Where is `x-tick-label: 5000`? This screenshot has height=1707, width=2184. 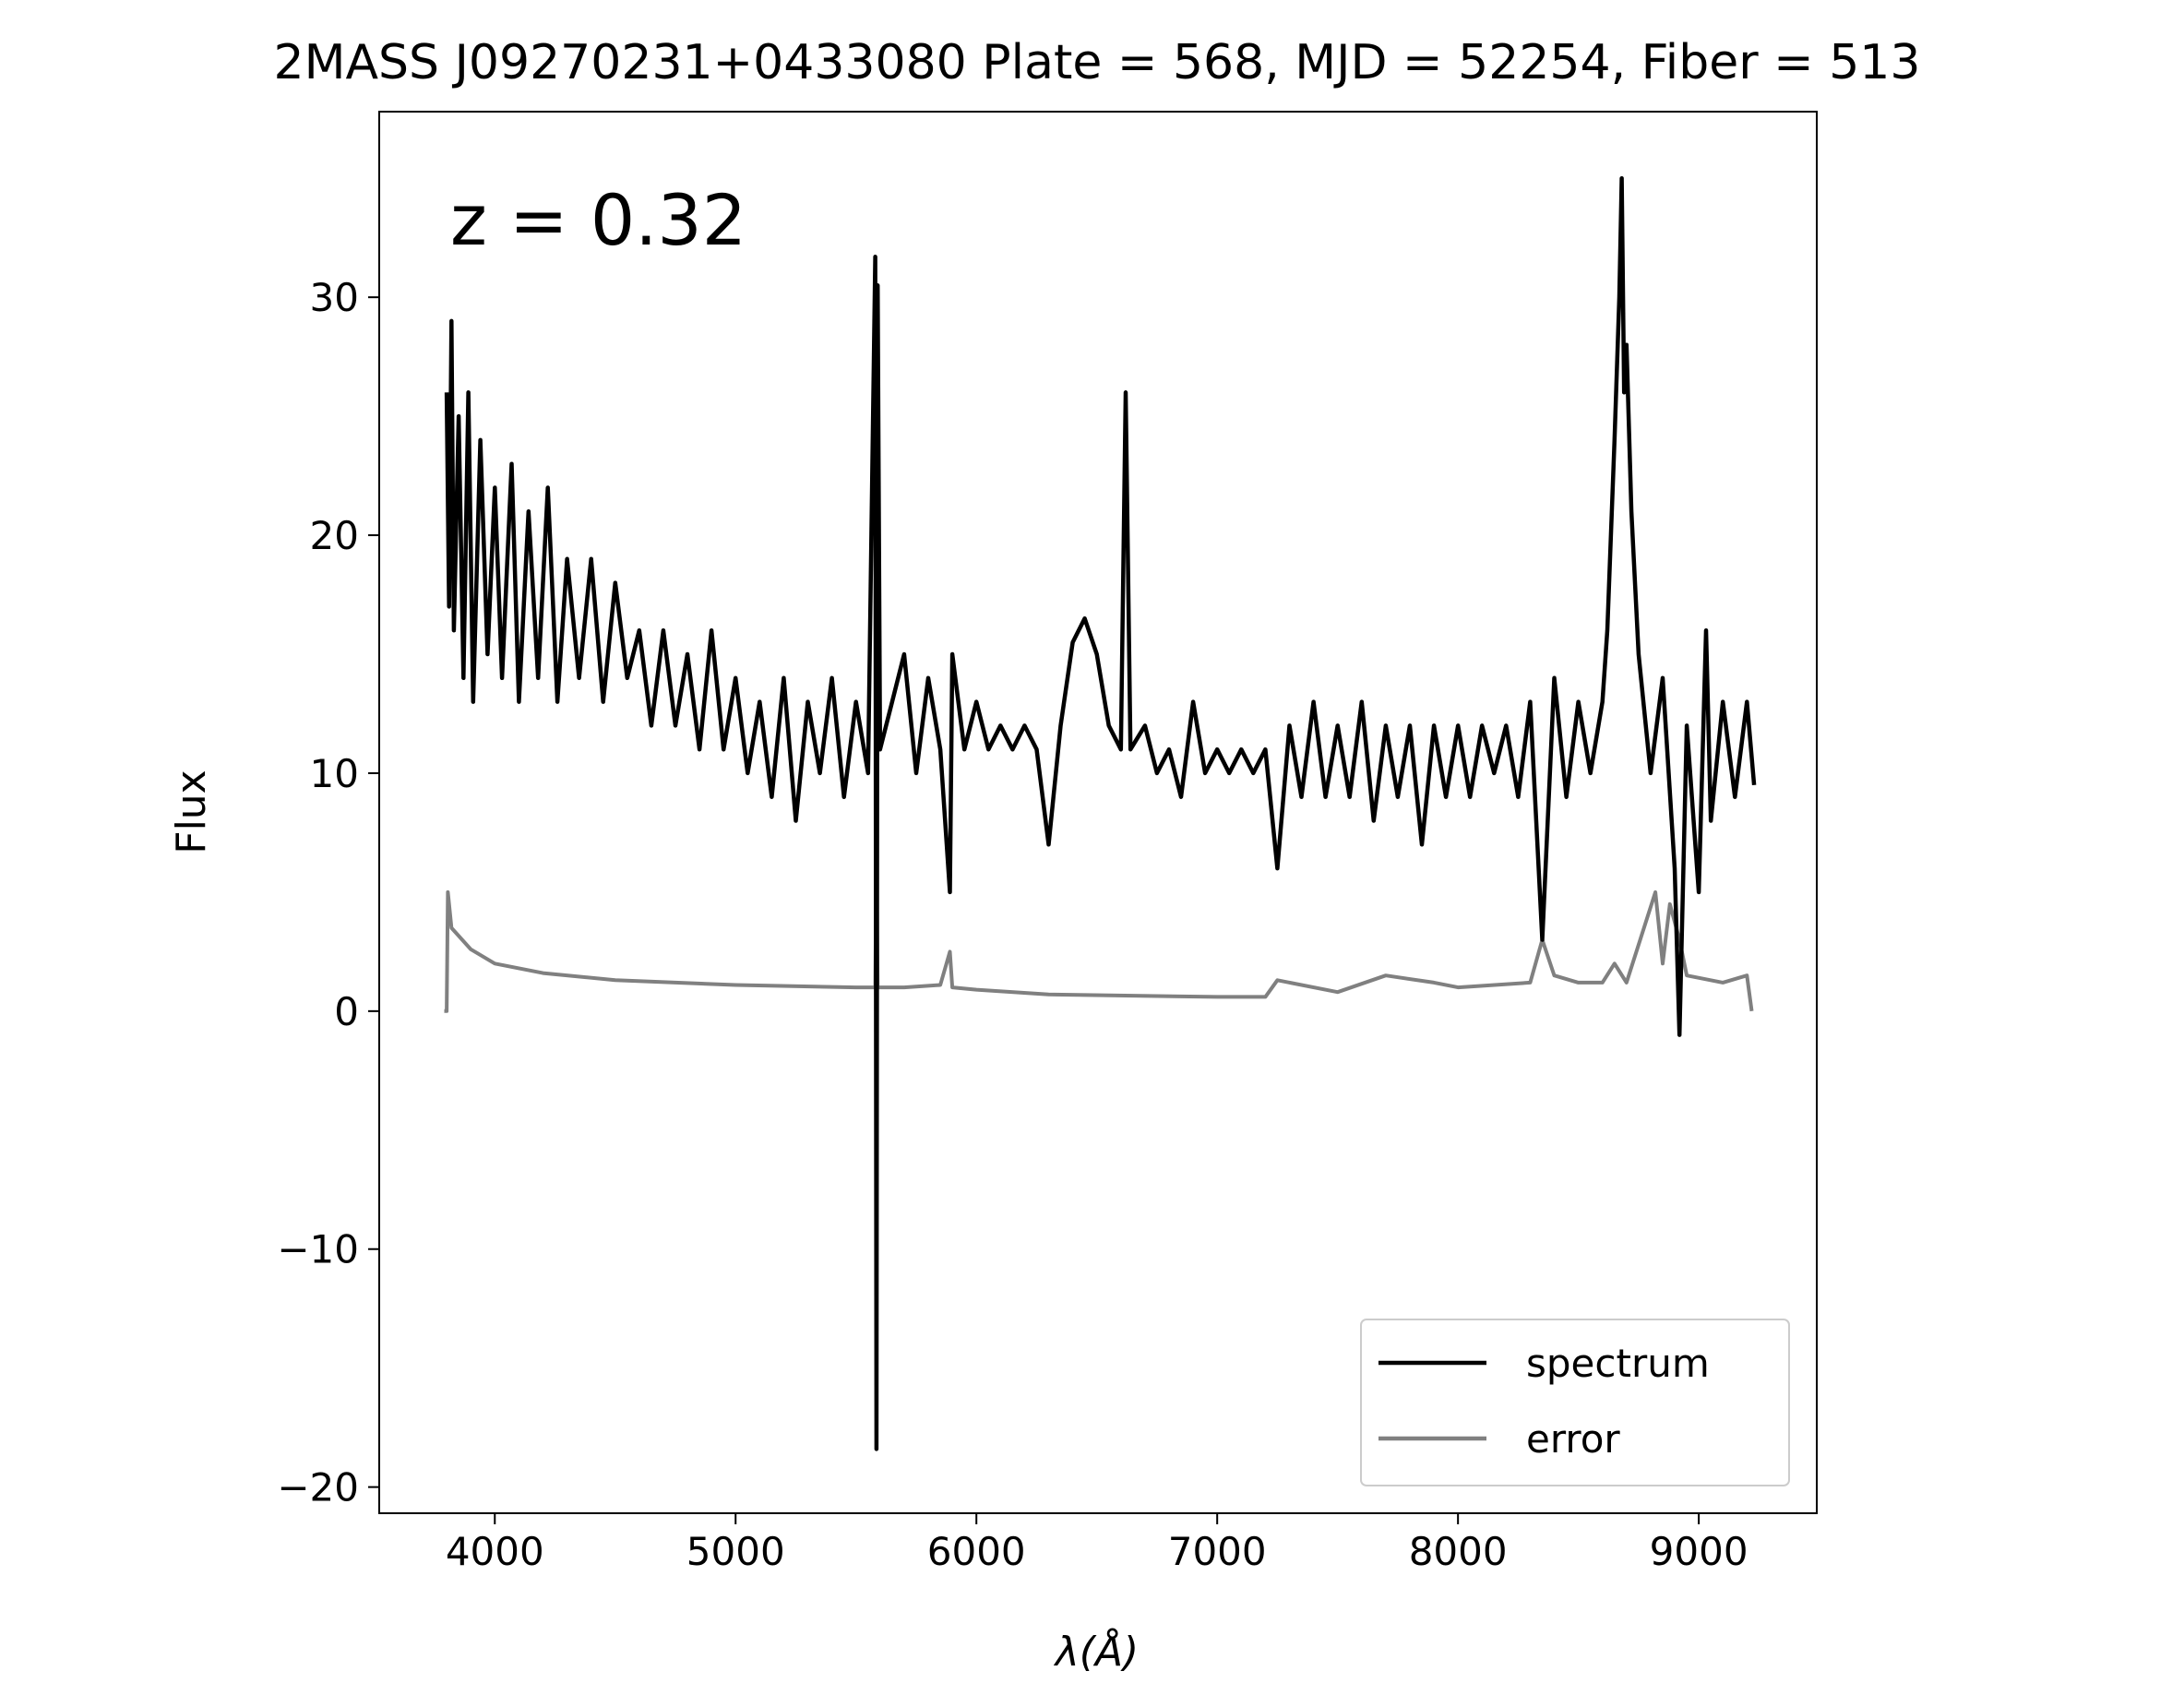
x-tick-label: 5000 is located at coordinates (735, 1551).